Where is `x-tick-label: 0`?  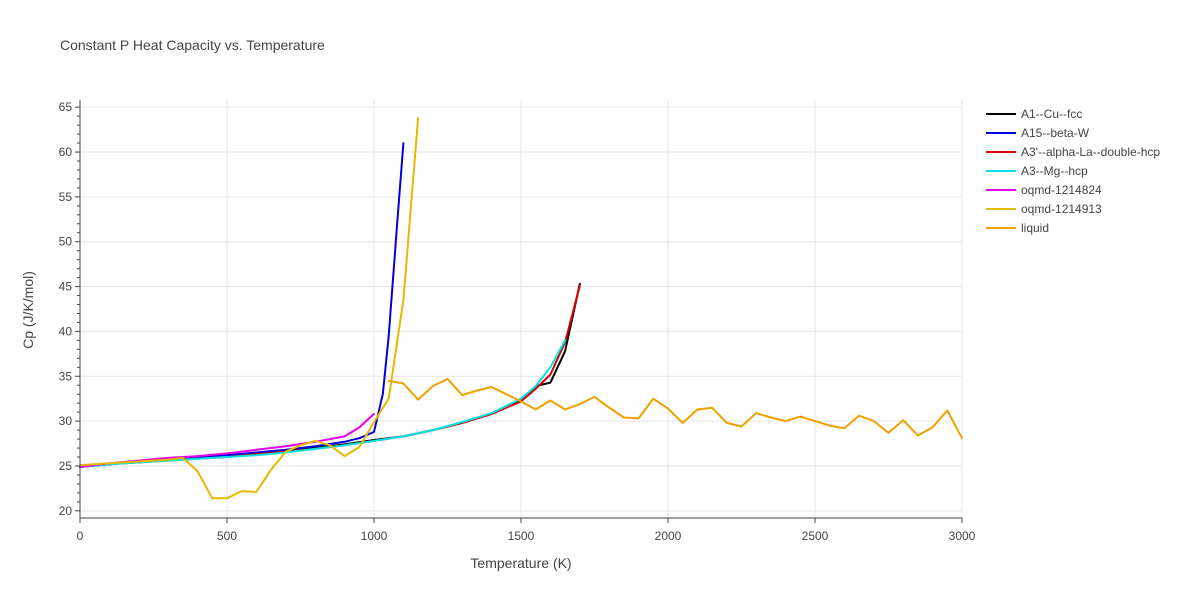 x-tick-label: 0 is located at coordinates (80, 536).